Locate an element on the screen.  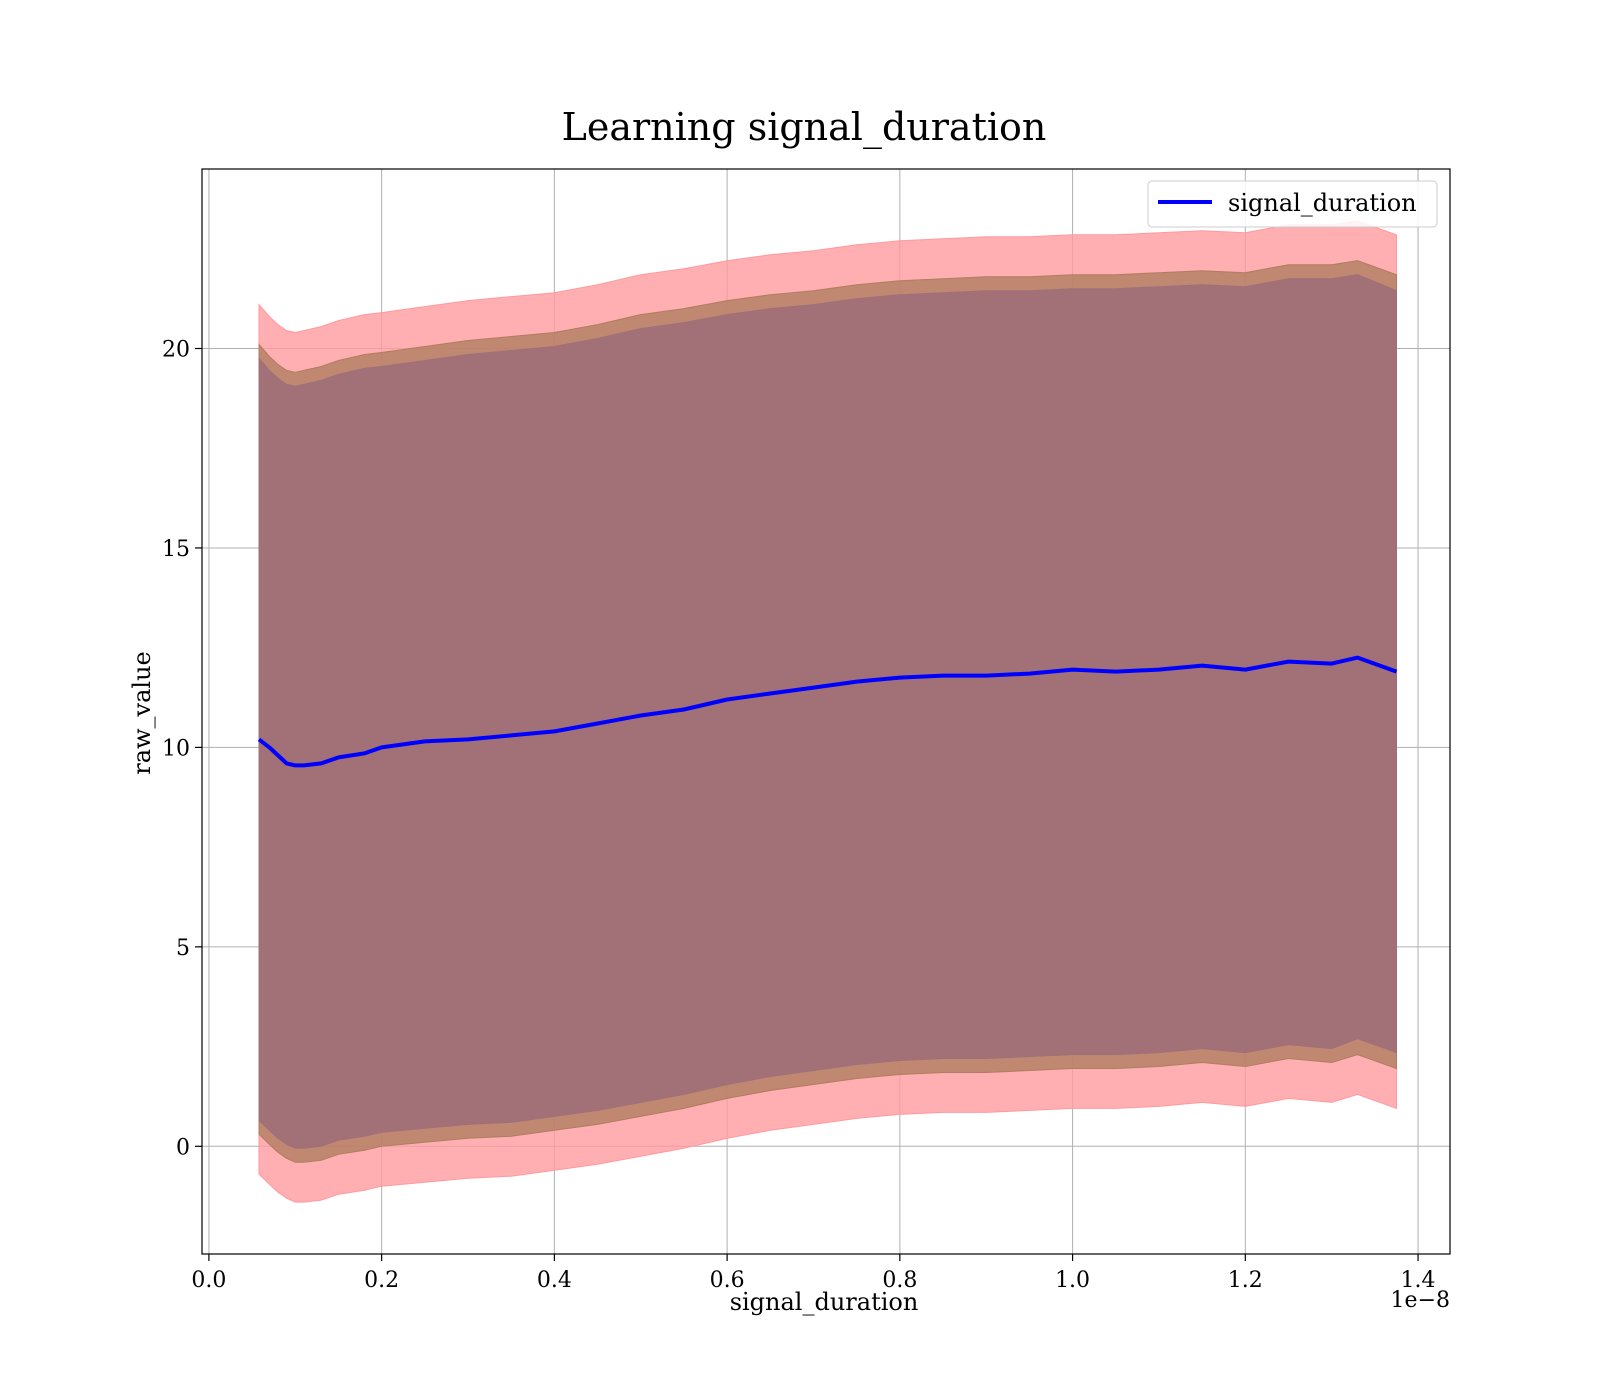
y-tick-label: 5 is located at coordinates (183, 948).